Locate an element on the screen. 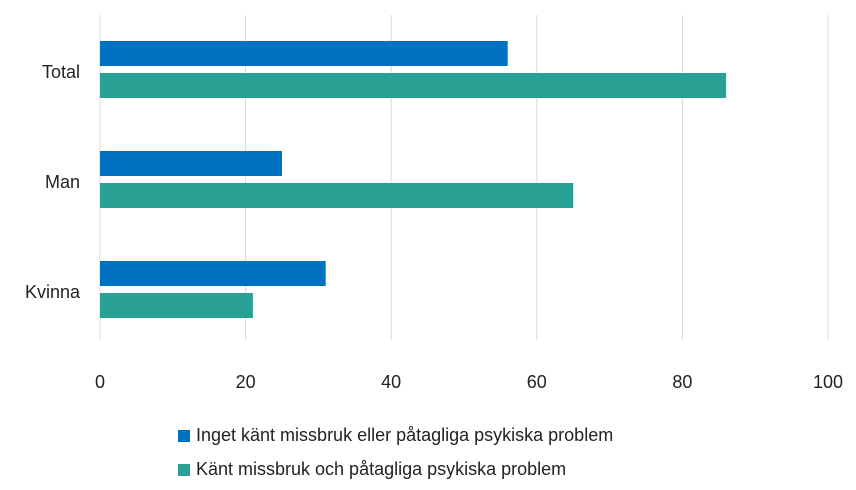 This screenshot has height=490, width=856. x-tick-label: 60 is located at coordinates (537, 382).